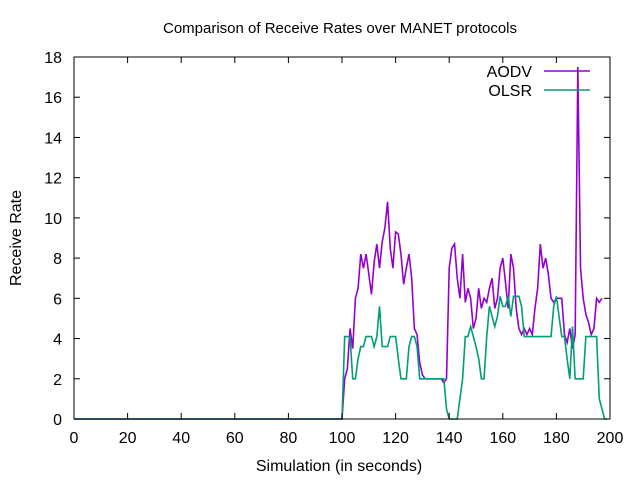 The height and width of the screenshot is (480, 640). I want to click on x-tick-label: 140, so click(449, 438).